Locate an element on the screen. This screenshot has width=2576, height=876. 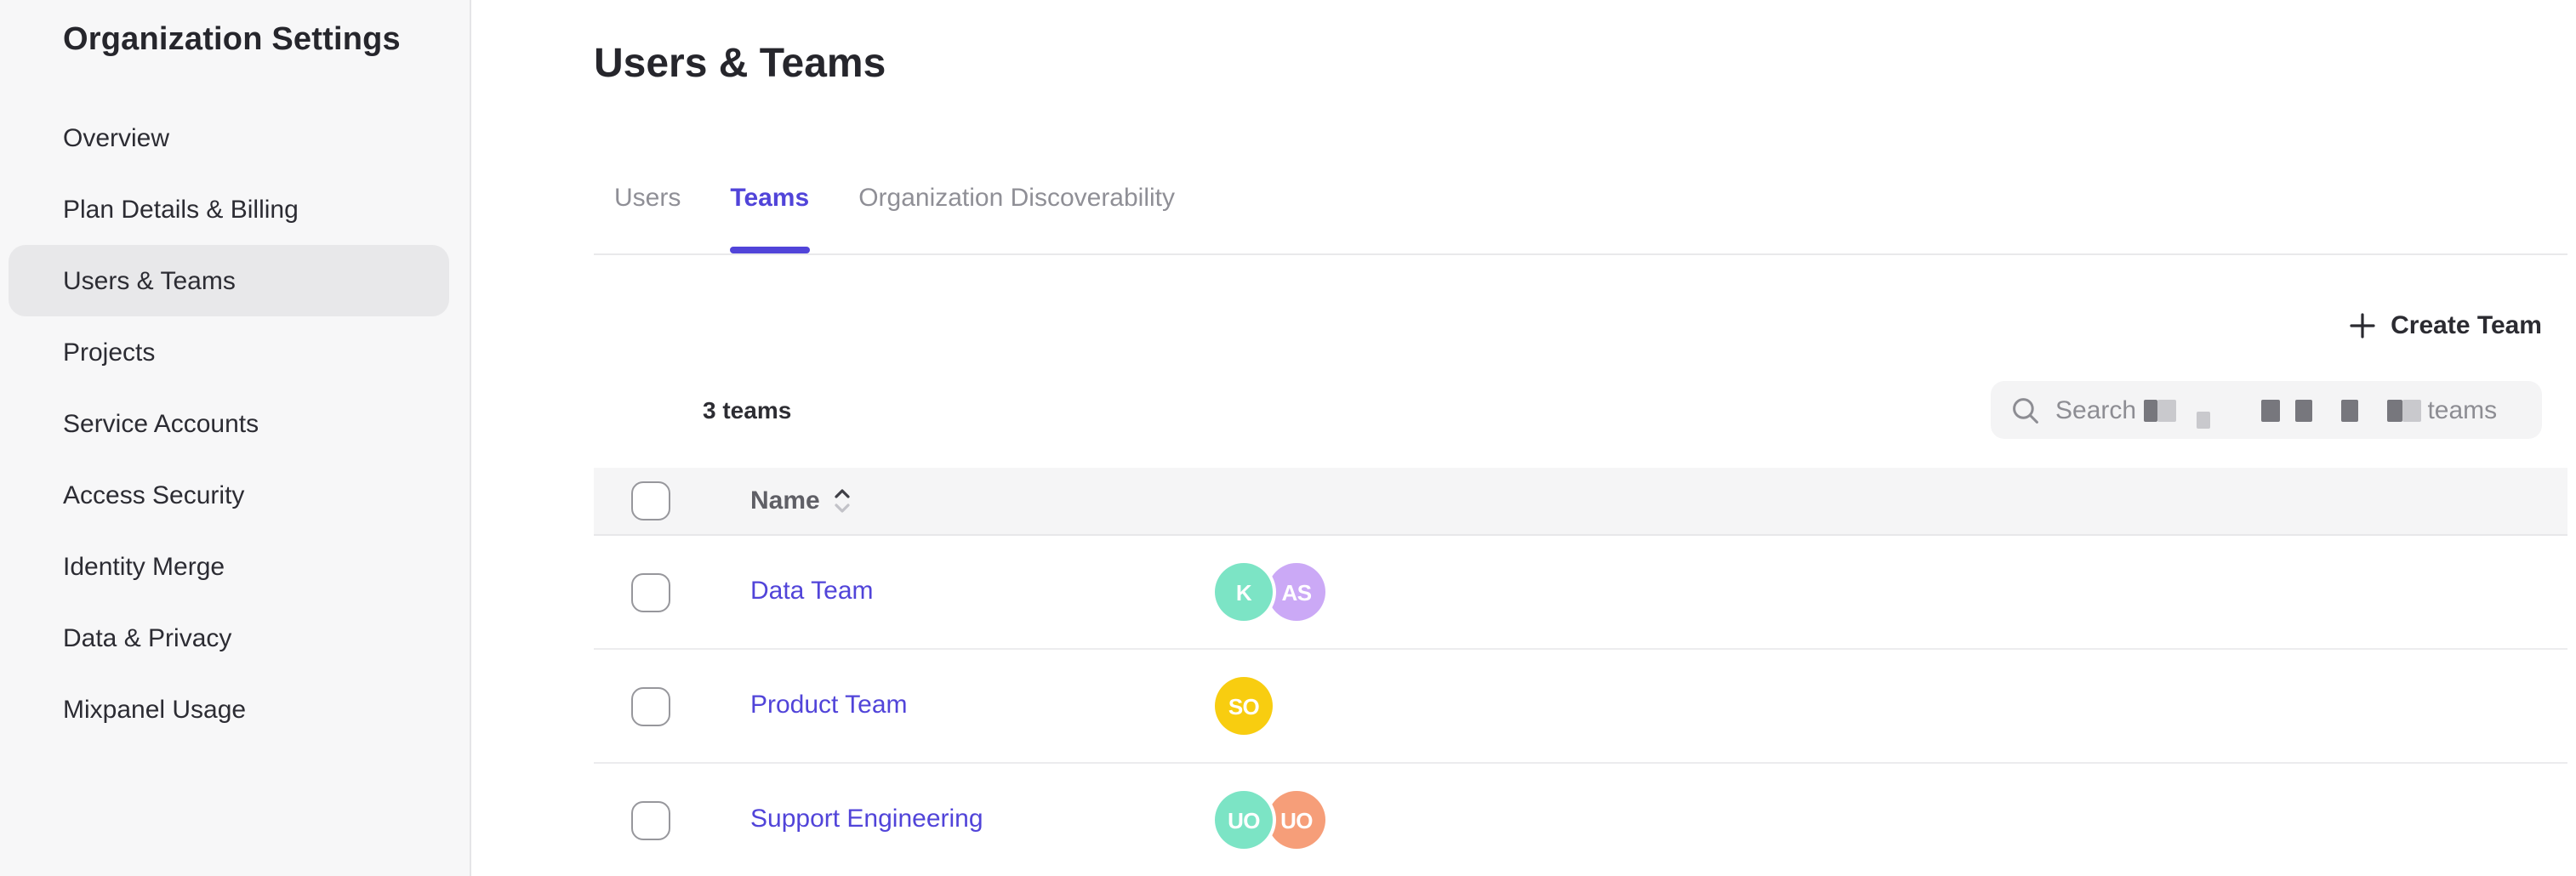
name-column-header: Name is located at coordinates (785, 500).